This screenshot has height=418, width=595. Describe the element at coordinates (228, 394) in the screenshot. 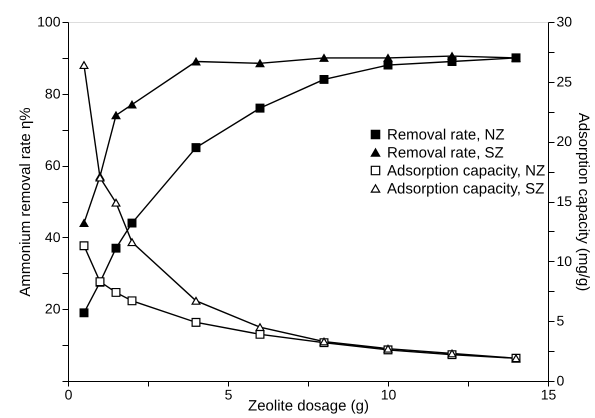

I see `x-tick-label: 5` at that location.